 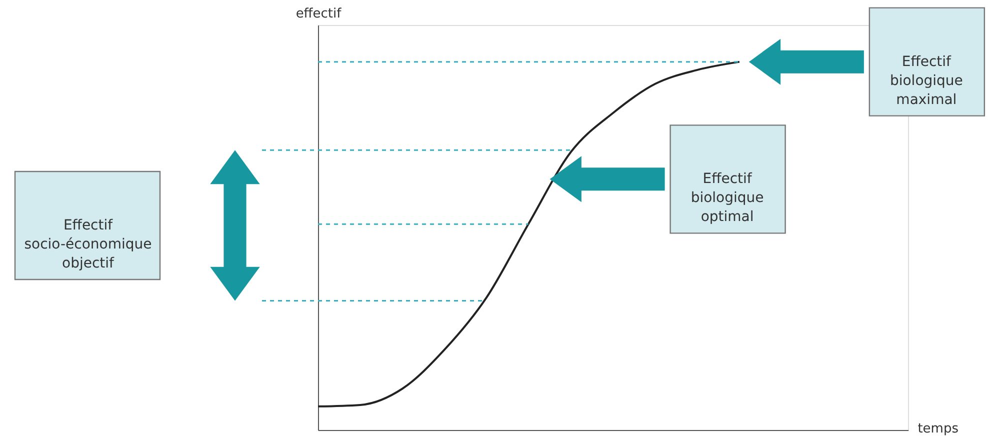 I want to click on text: Effectif socio-économique objectif, so click(x=88, y=244).